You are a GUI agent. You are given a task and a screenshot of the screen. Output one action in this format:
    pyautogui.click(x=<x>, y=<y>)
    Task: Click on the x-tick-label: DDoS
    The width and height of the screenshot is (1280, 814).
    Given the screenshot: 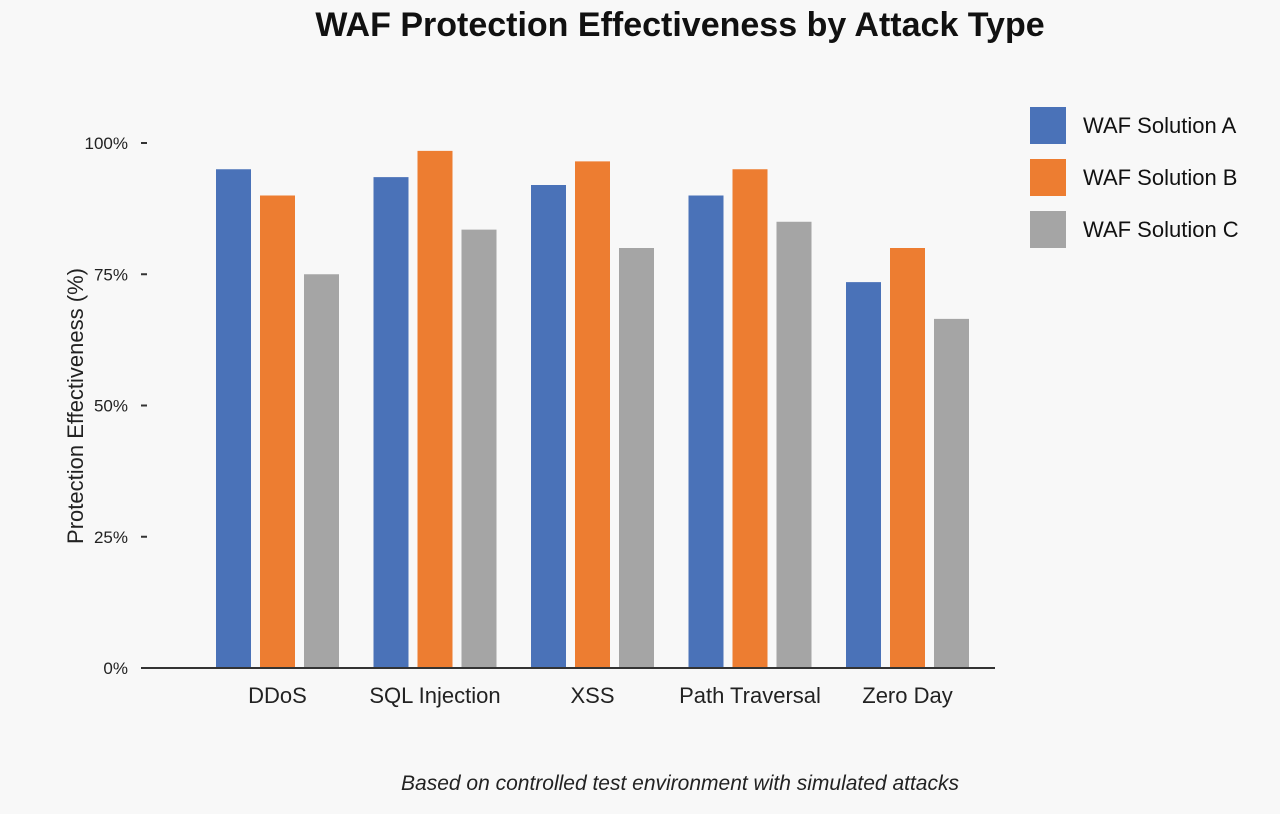 What is the action you would take?
    pyautogui.click(x=277, y=695)
    